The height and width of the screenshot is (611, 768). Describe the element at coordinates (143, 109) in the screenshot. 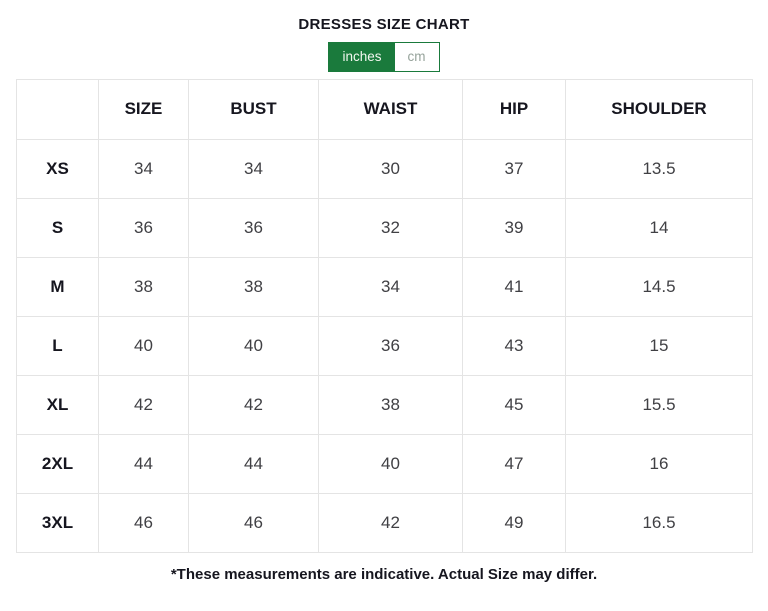

I see `column-header-size: SIZE` at that location.